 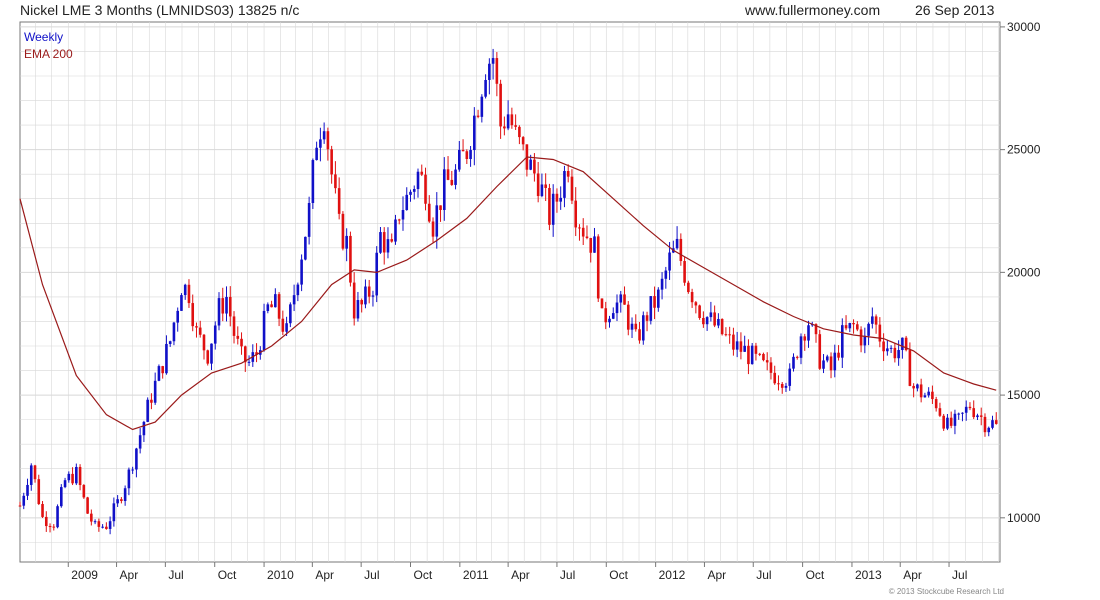 I want to click on legend-weekly: Weekly, so click(x=43, y=37).